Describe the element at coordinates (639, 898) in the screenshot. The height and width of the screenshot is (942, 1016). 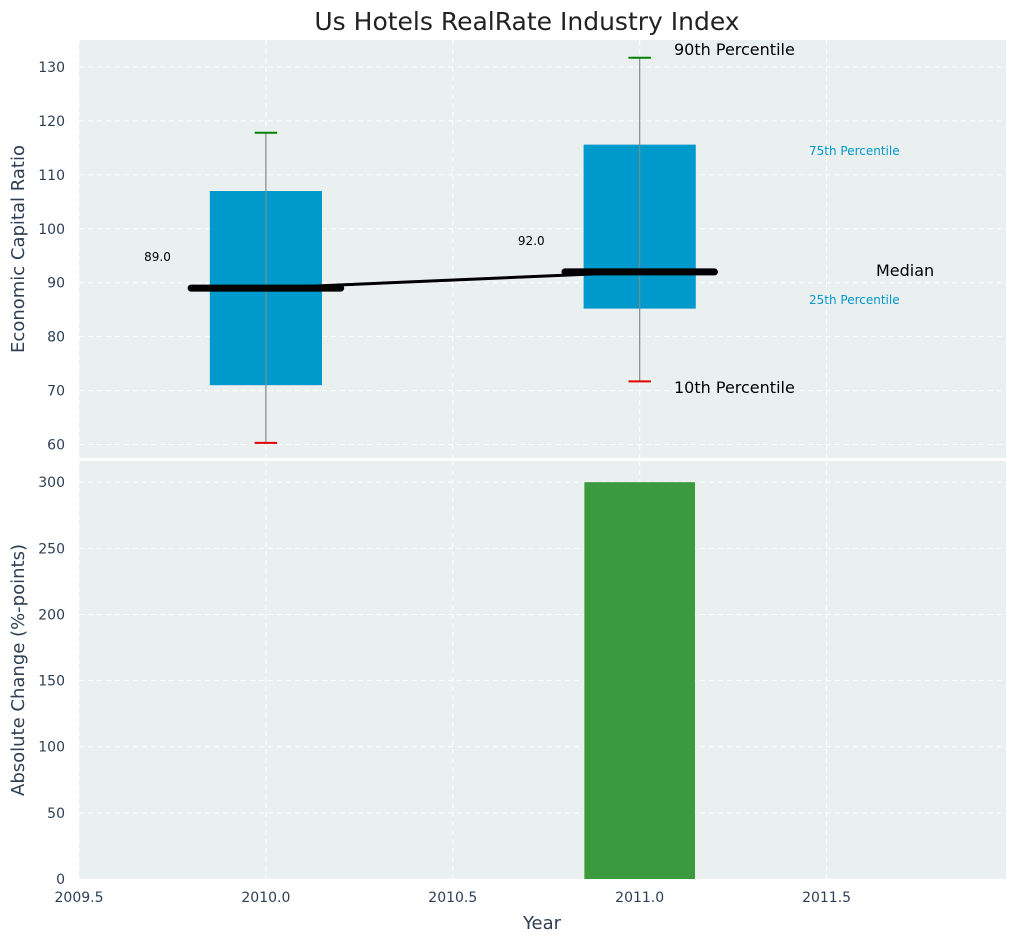
I see `x-tick-label: 2011.0` at that location.